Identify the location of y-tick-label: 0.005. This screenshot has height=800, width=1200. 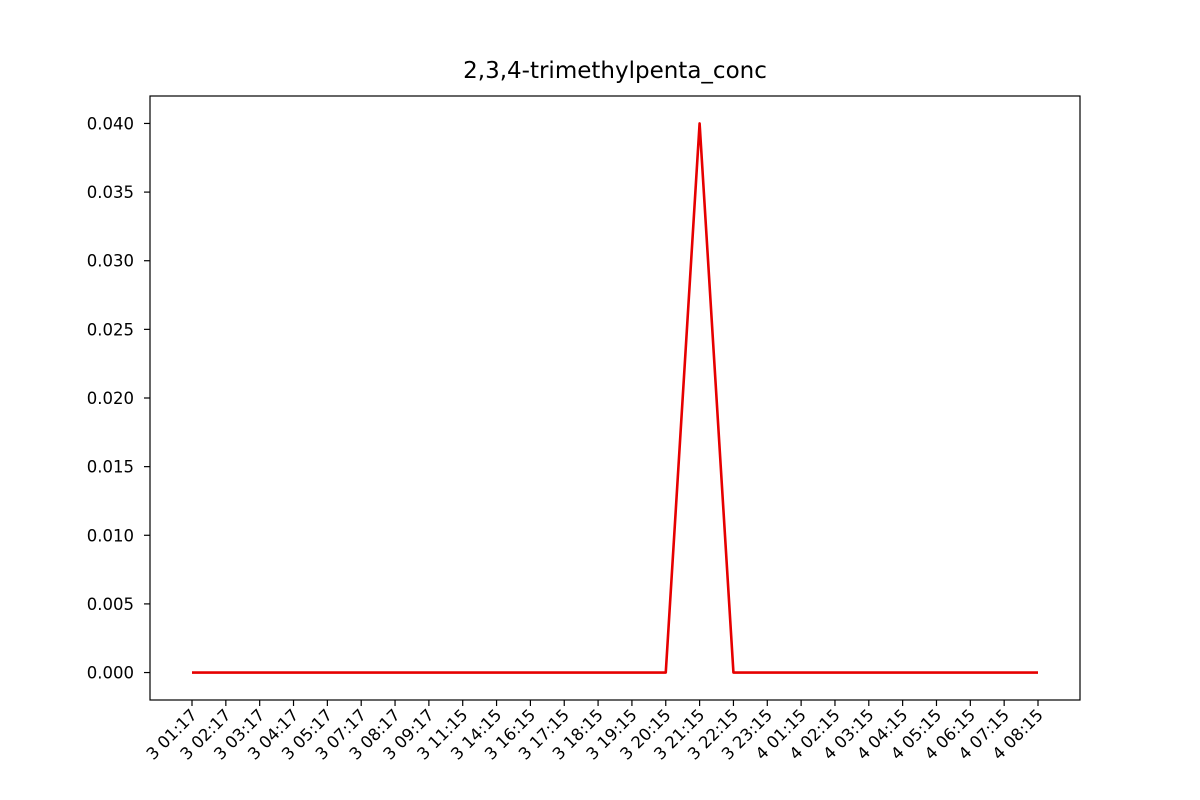
(110, 604).